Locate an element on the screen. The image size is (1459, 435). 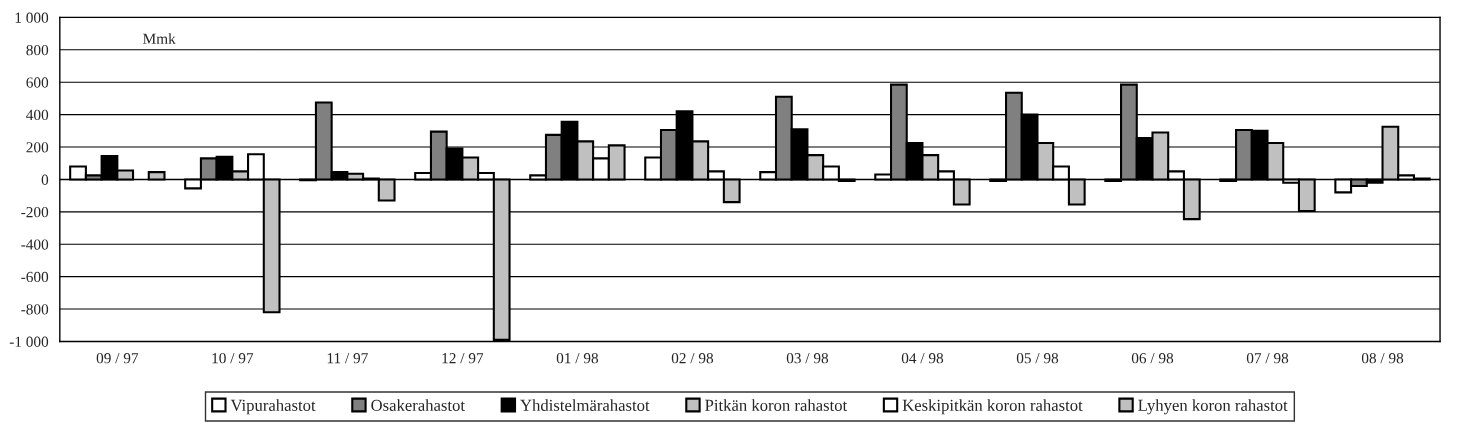
x-tick-label: 07 / 98 is located at coordinates (1267, 358).